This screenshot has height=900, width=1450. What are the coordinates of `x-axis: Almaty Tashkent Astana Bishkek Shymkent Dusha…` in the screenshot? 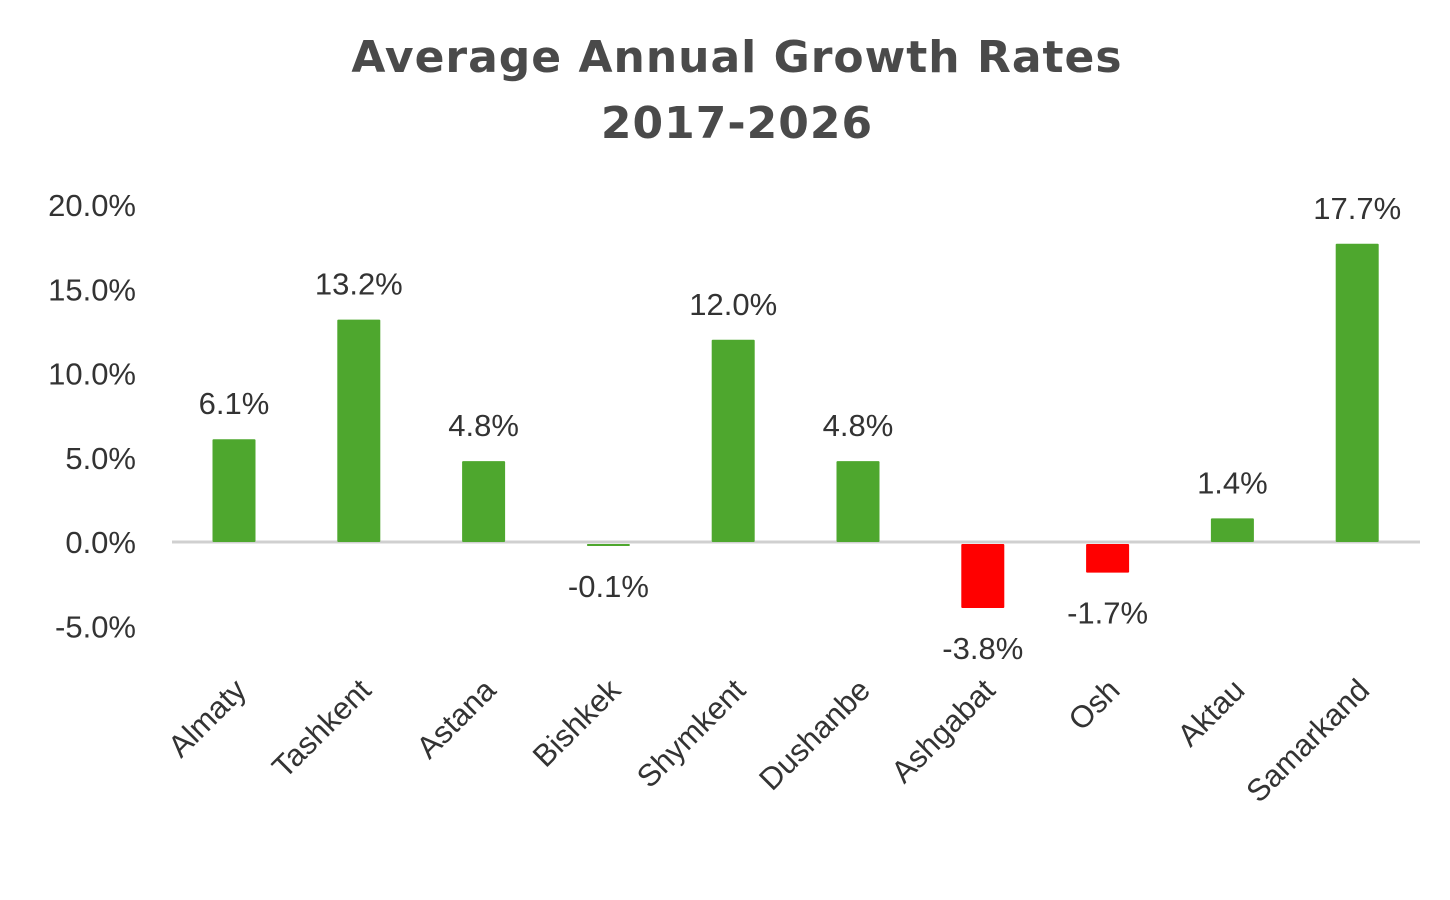 It's located at (768, 740).